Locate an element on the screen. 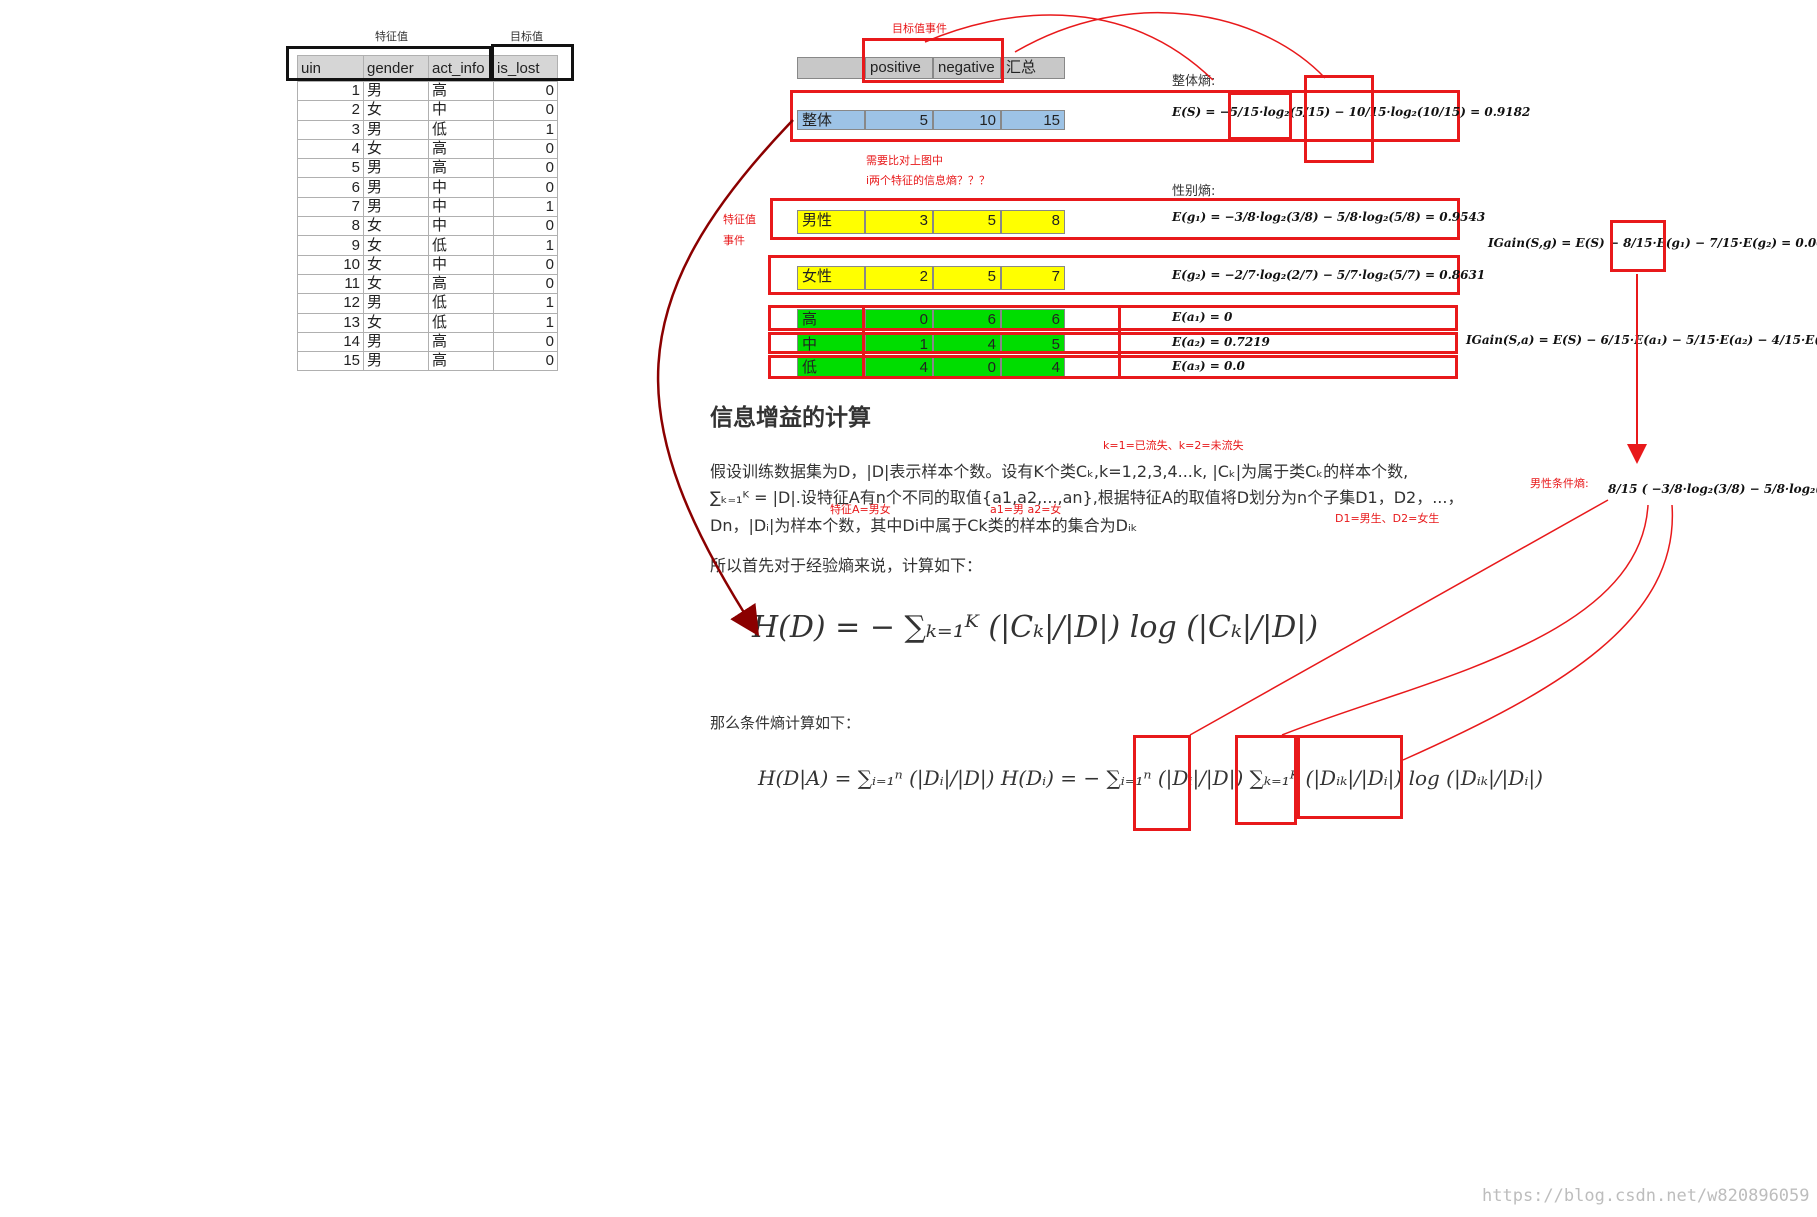  arrow-overall-to-entropy-formula is located at coordinates (725, 375).